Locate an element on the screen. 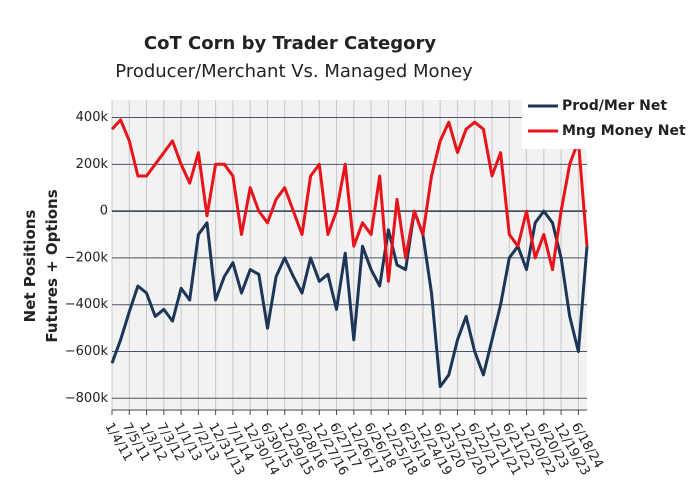 This screenshot has width=700, height=500. y-axis-title-line: Futures + Options is located at coordinates (52, 265).